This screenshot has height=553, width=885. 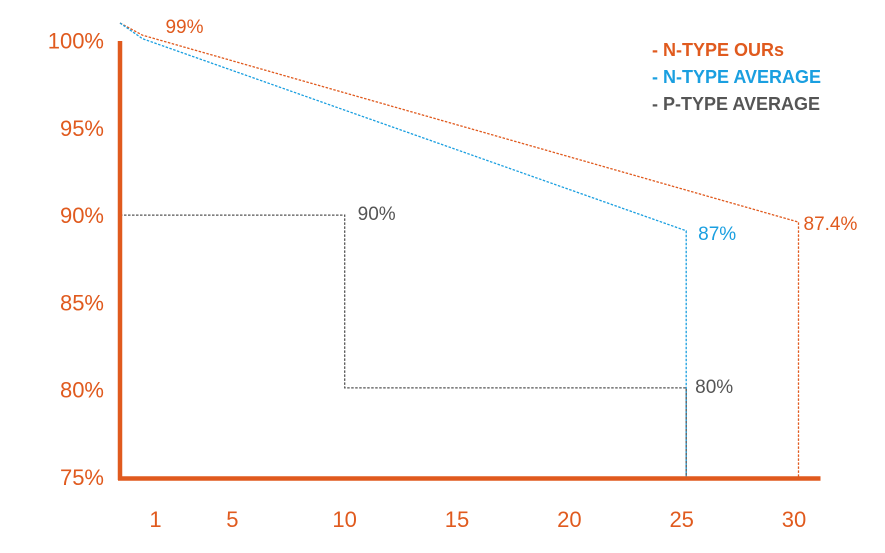 I want to click on x-tick-label: 20, so click(x=569, y=519).